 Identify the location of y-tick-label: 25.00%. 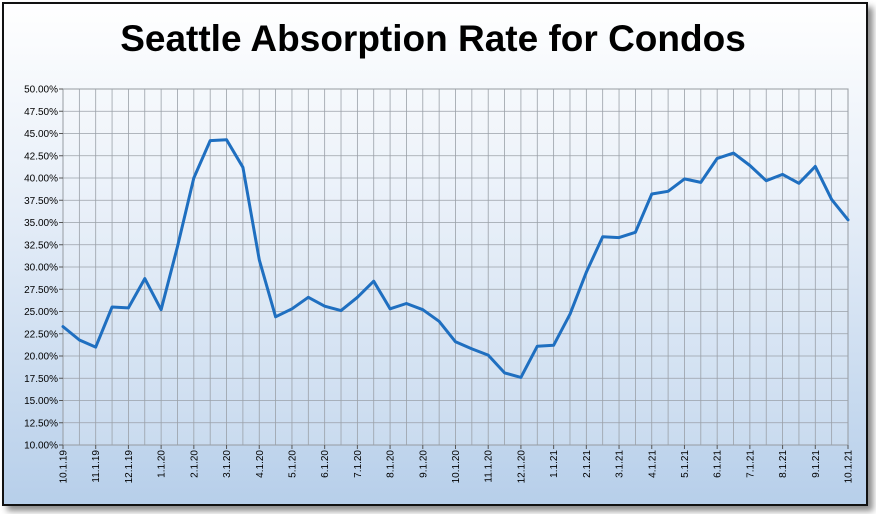
(41, 312).